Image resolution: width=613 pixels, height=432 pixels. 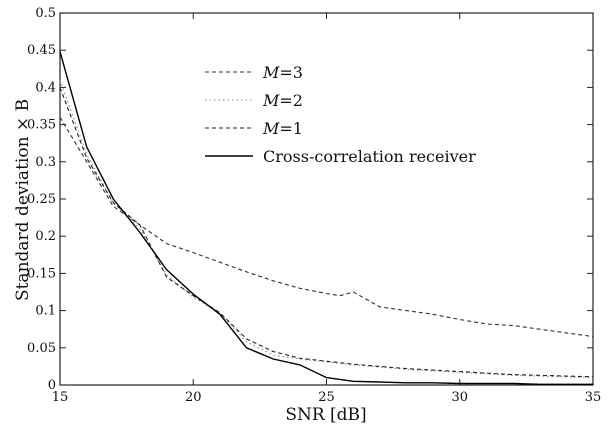 What do you see at coordinates (326, 397) in the screenshot?
I see `x-tick-label: 25` at bounding box center [326, 397].